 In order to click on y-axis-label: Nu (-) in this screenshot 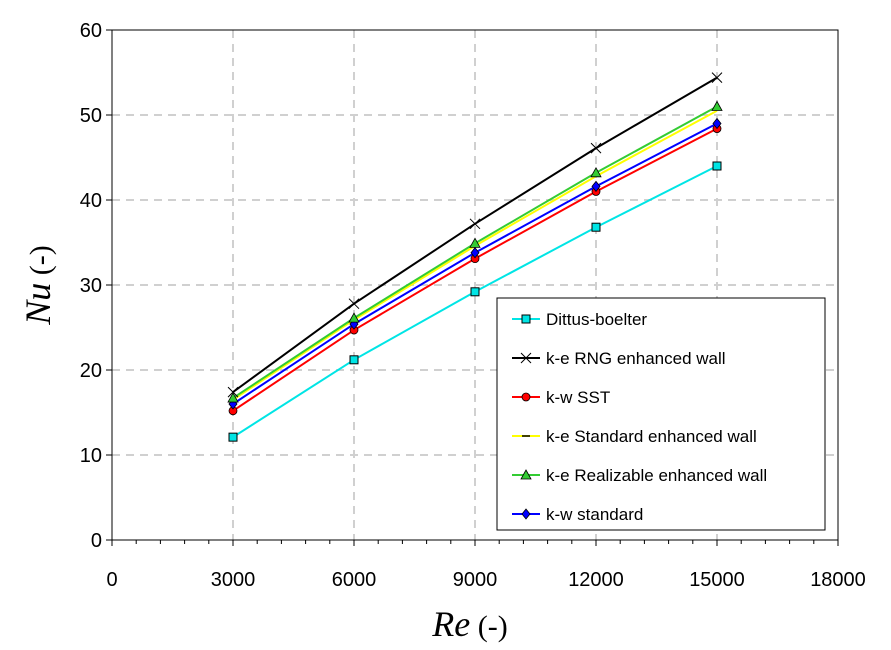, I will do `click(38, 285)`.